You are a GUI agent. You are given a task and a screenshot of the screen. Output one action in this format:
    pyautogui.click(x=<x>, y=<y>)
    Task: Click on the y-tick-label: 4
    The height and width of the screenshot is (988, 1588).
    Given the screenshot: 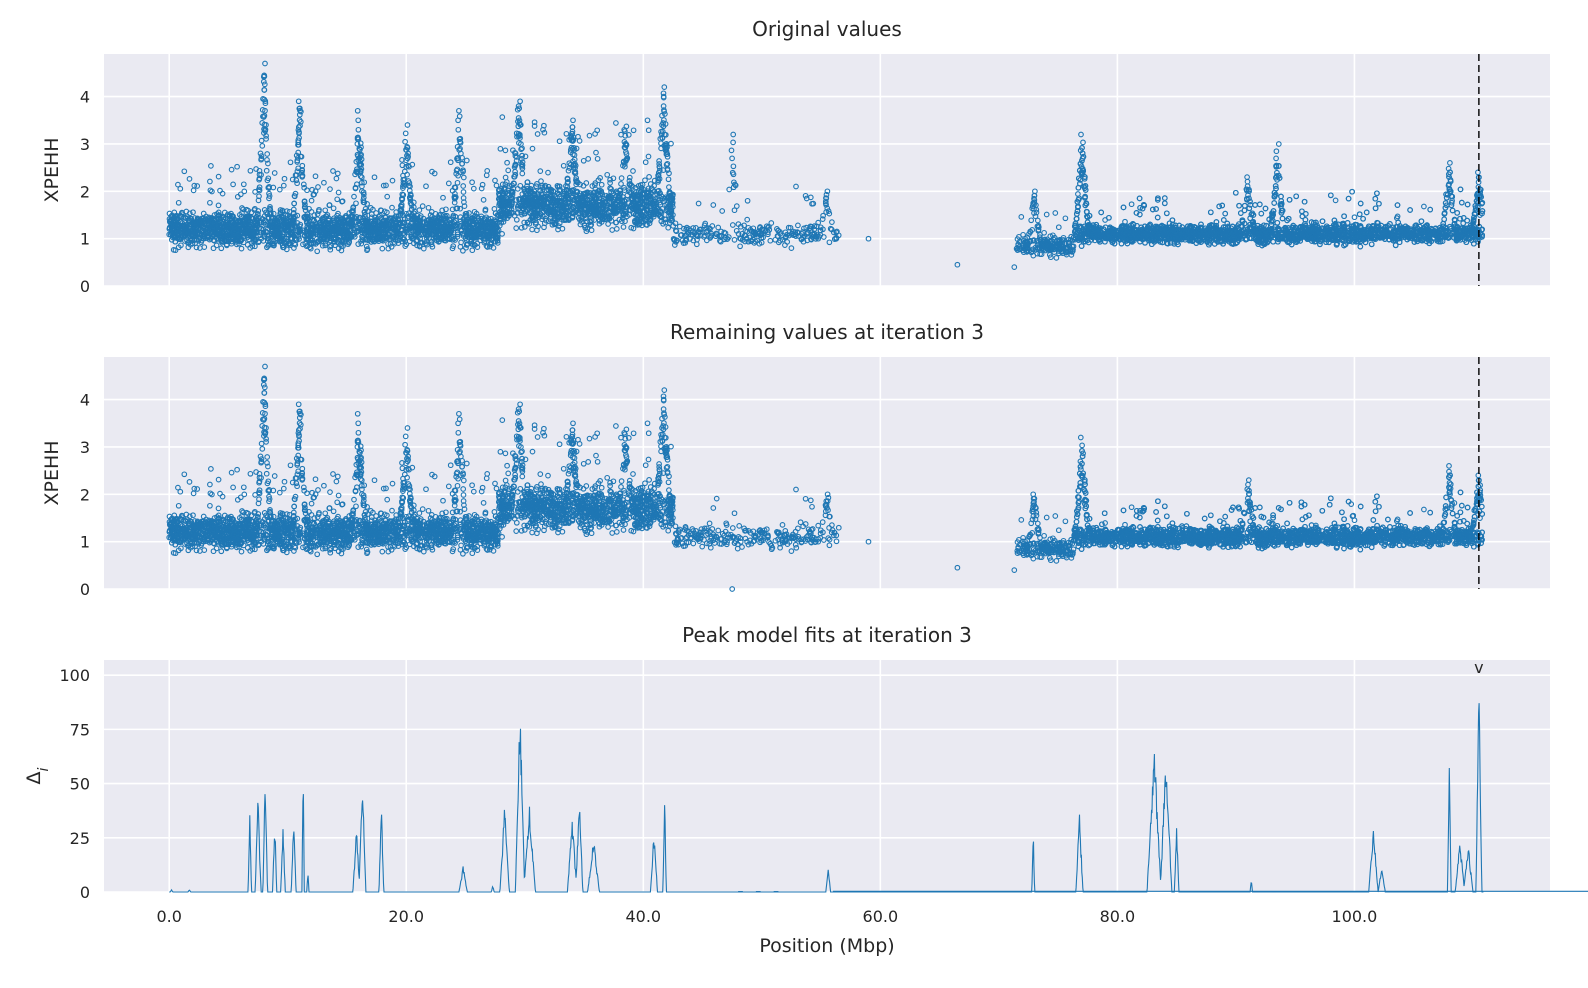 What is the action you would take?
    pyautogui.click(x=85, y=97)
    